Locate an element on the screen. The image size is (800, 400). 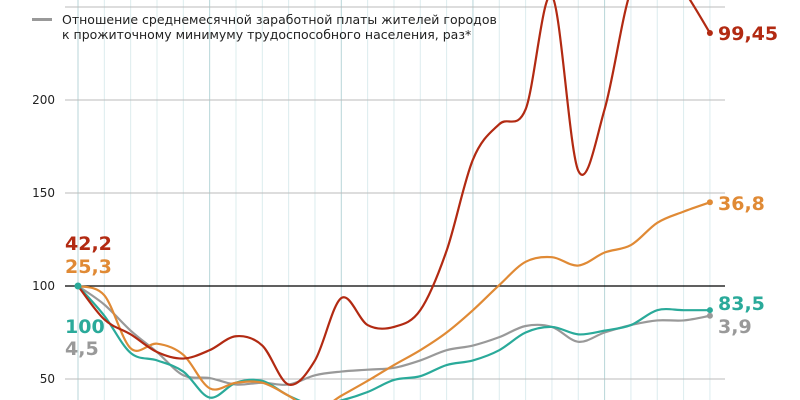
y-tick-label: 100 is located at coordinates (43, 286).